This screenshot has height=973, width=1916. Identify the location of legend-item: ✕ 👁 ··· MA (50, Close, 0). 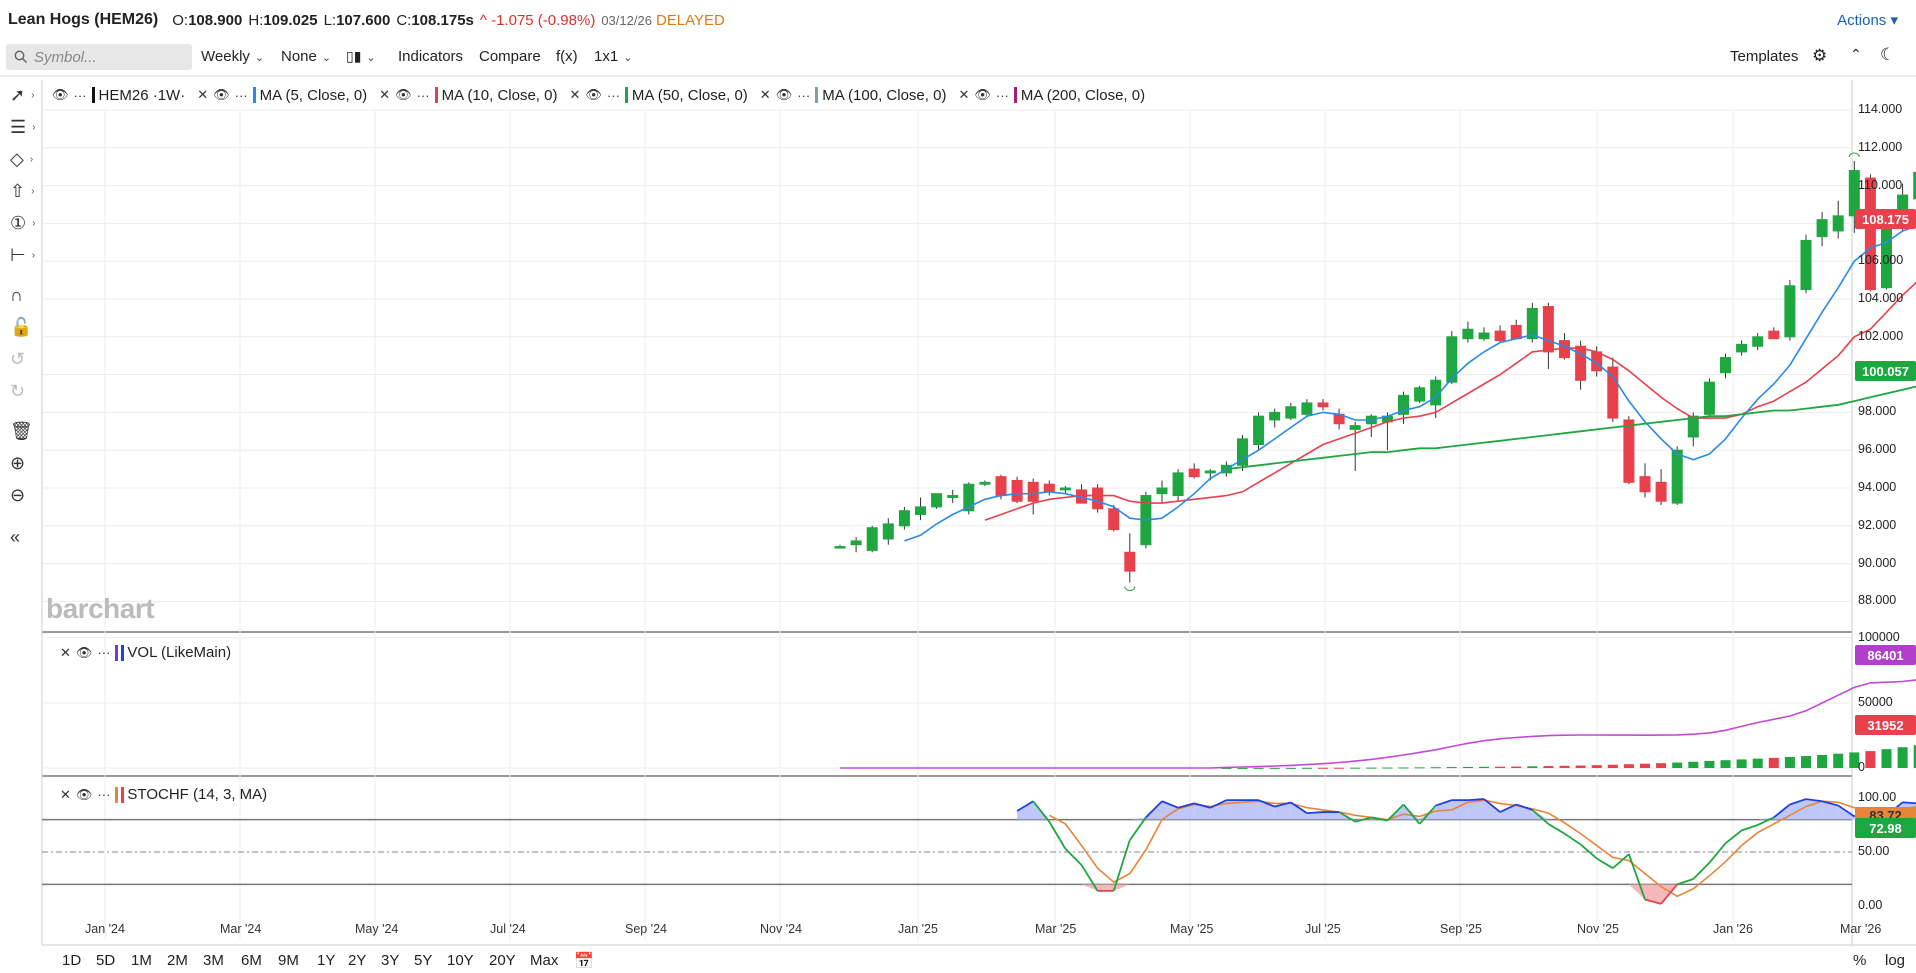
(658, 95).